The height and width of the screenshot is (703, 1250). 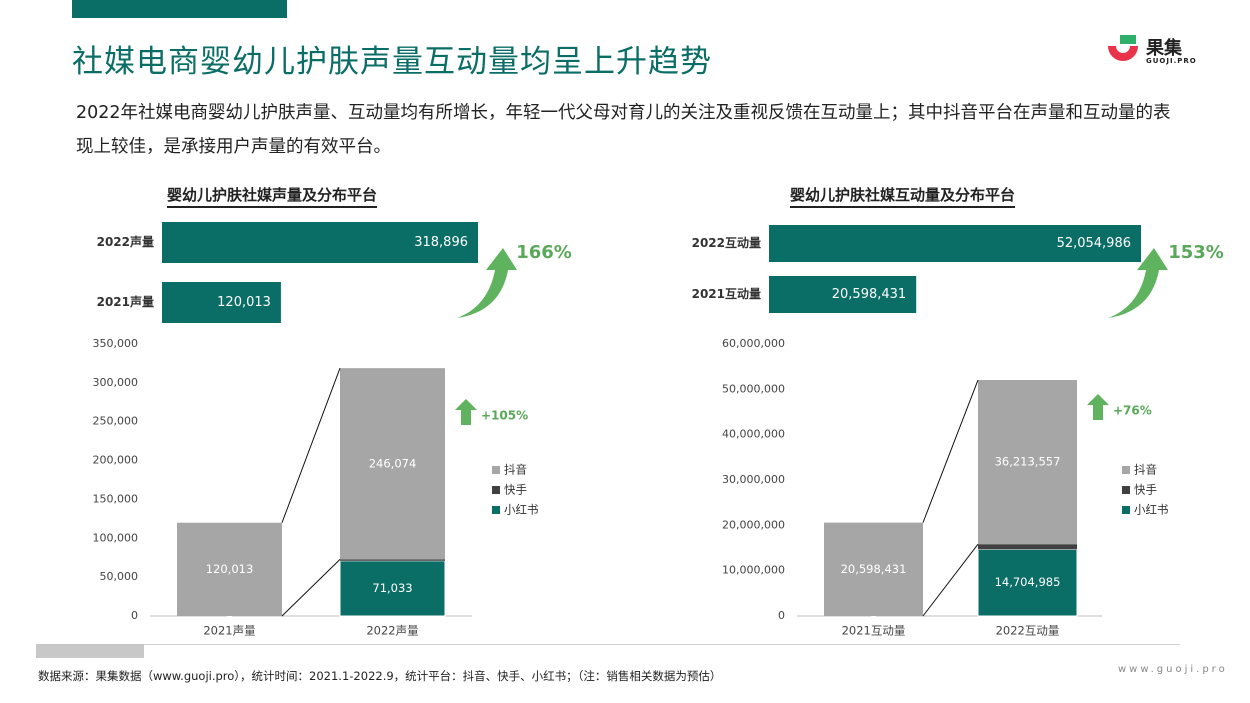 What do you see at coordinates (392, 62) in the screenshot?
I see `page-title: 社媒电商婴幼儿护肤声量互动量均呈上升趋势` at bounding box center [392, 62].